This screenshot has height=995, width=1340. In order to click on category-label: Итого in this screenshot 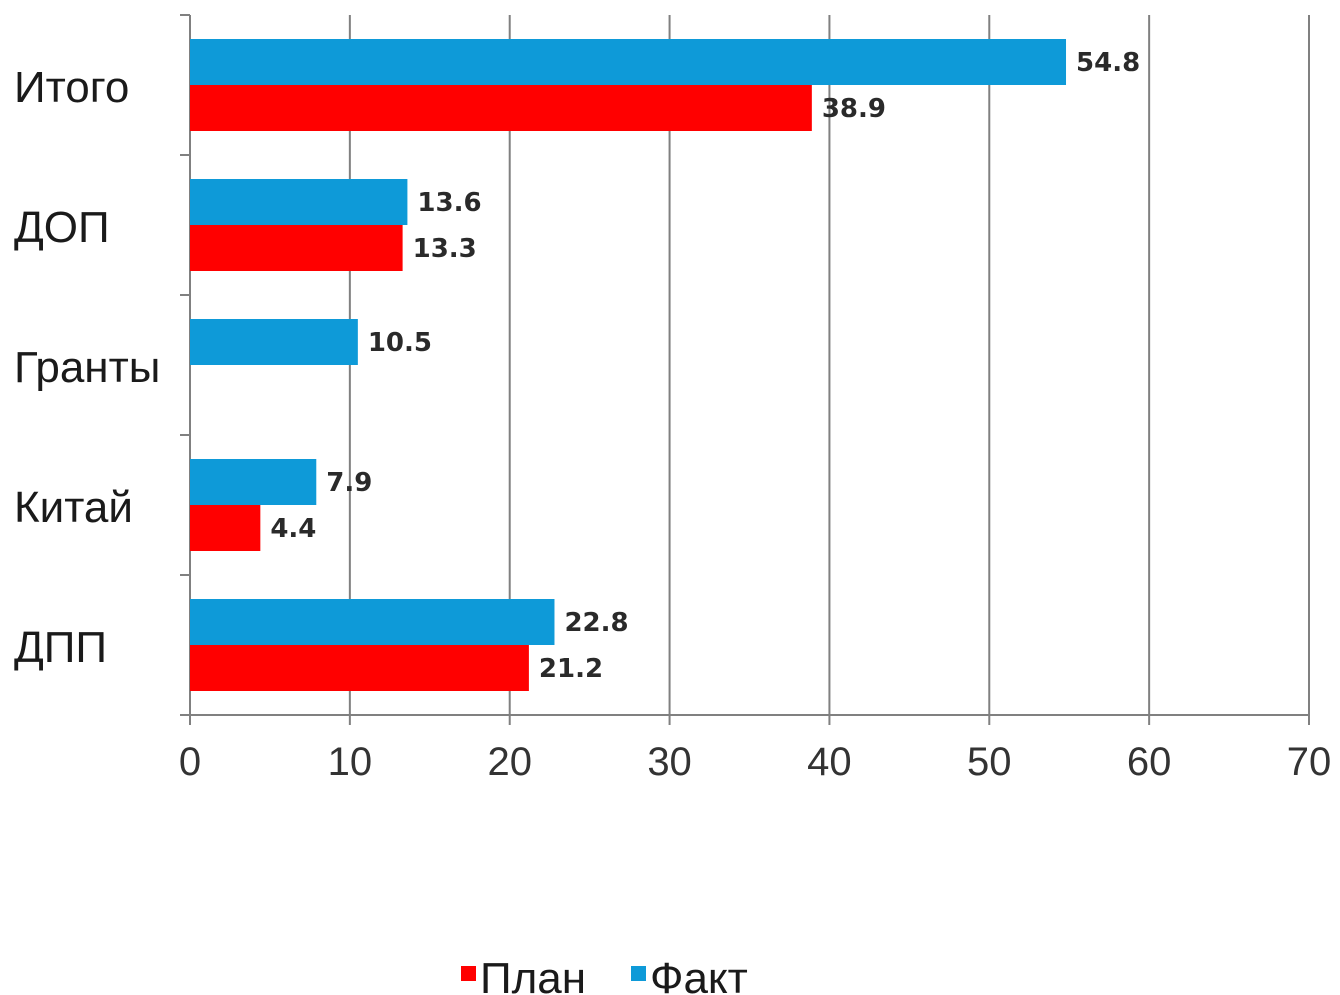, I will do `click(71, 87)`.